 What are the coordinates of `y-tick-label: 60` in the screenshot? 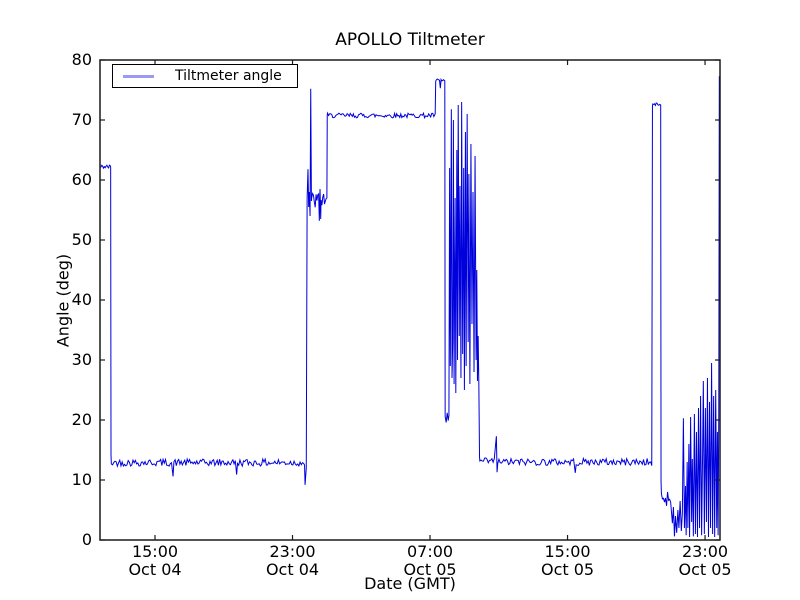 It's located at (81, 179).